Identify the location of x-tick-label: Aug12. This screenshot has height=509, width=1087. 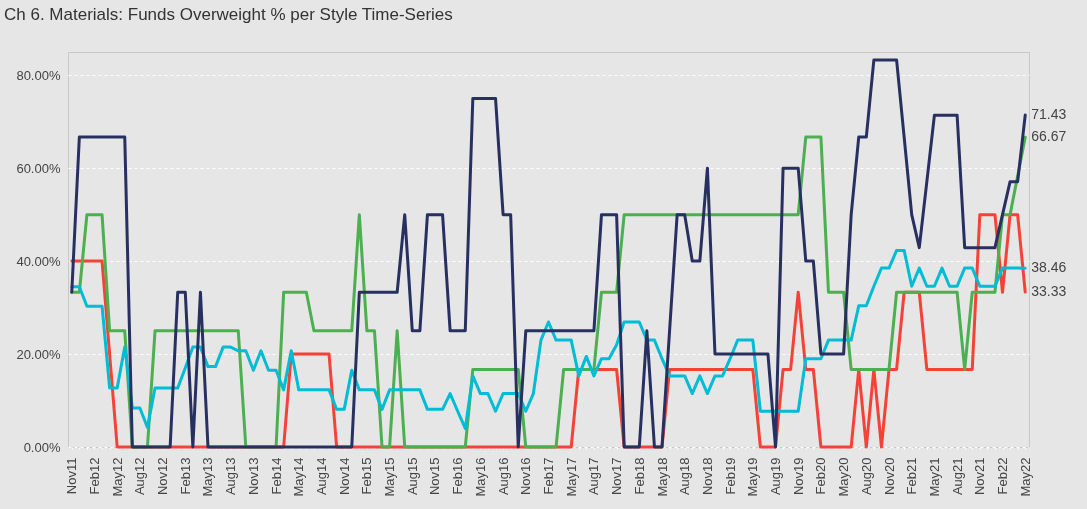
(140, 476).